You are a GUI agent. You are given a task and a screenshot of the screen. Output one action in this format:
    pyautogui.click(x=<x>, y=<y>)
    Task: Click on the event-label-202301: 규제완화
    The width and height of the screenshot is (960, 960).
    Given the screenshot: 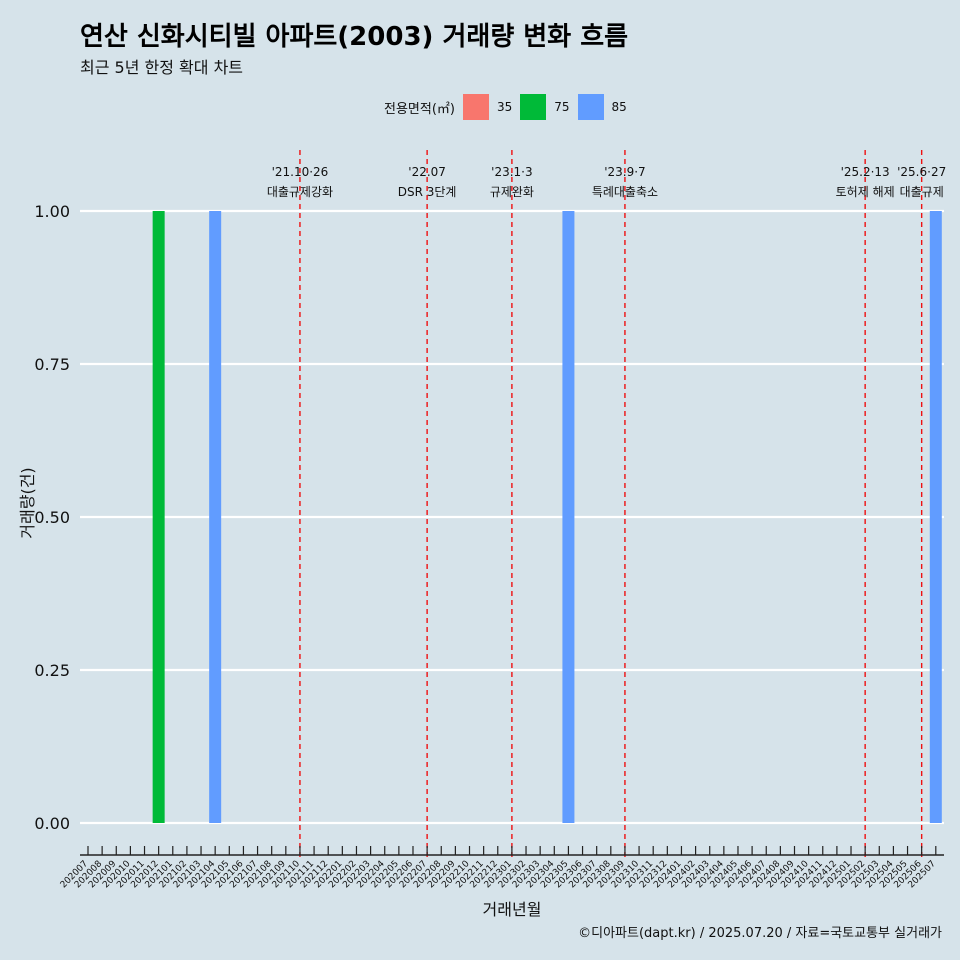 What is the action you would take?
    pyautogui.click(x=512, y=192)
    